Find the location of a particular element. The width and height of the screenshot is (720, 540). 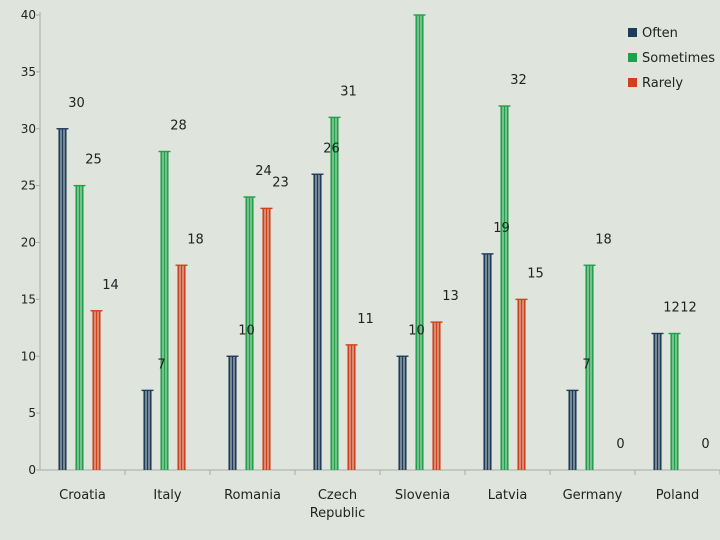

data-label: 26 is located at coordinates (331, 148).